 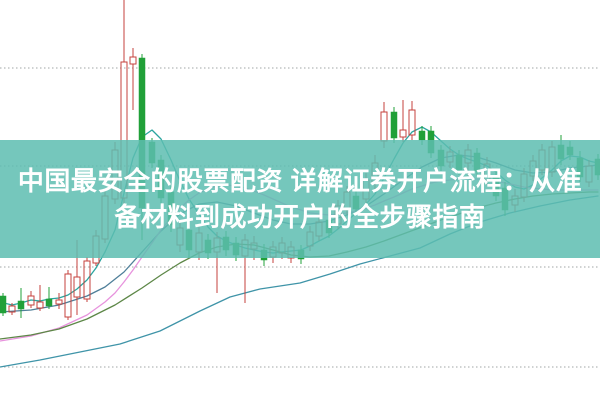 What do you see at coordinates (300, 217) in the screenshot?
I see `headline-line-2: 备材料到成功开户的全步骤指南` at bounding box center [300, 217].